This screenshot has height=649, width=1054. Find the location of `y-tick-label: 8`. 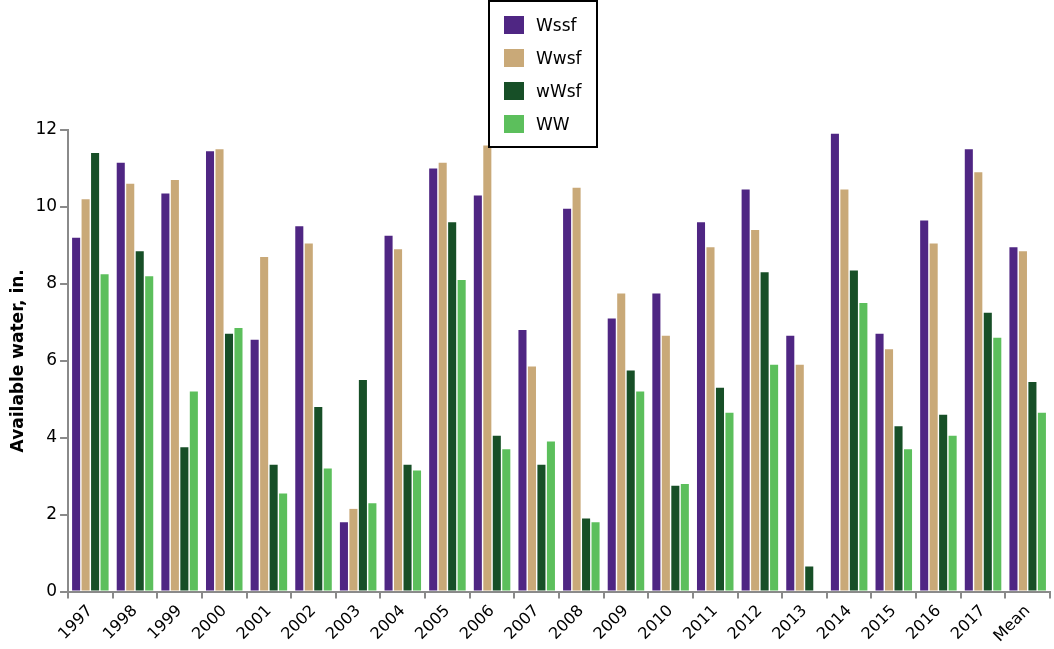

y-tick-label: 8 is located at coordinates (52, 282).